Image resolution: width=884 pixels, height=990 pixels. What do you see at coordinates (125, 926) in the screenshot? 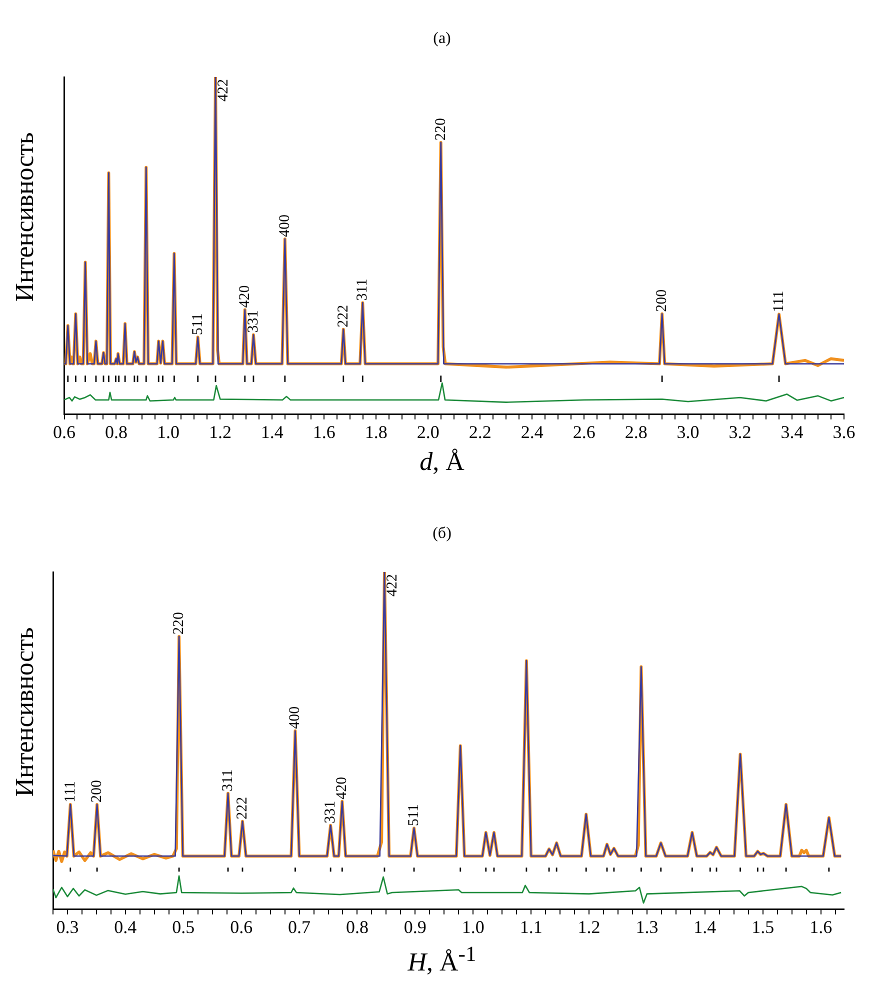
I see `x-tick-label: 0.4` at bounding box center [125, 926].